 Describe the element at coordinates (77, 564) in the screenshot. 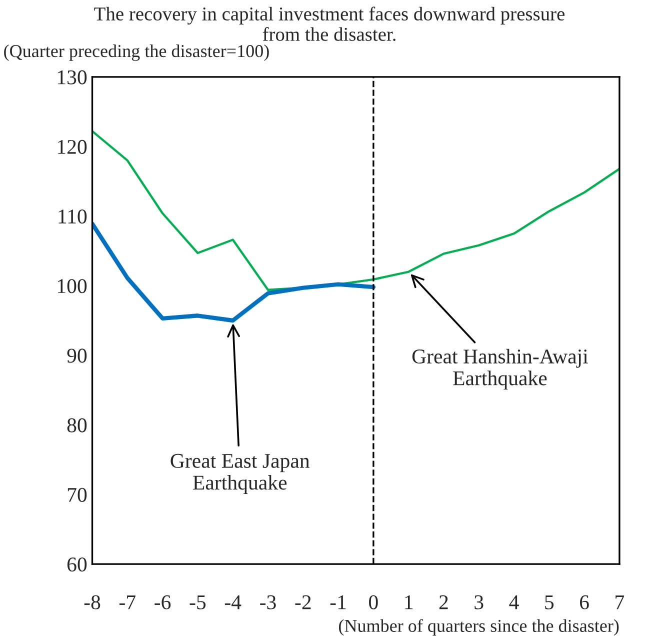

I see `y-tick-label: 60` at that location.